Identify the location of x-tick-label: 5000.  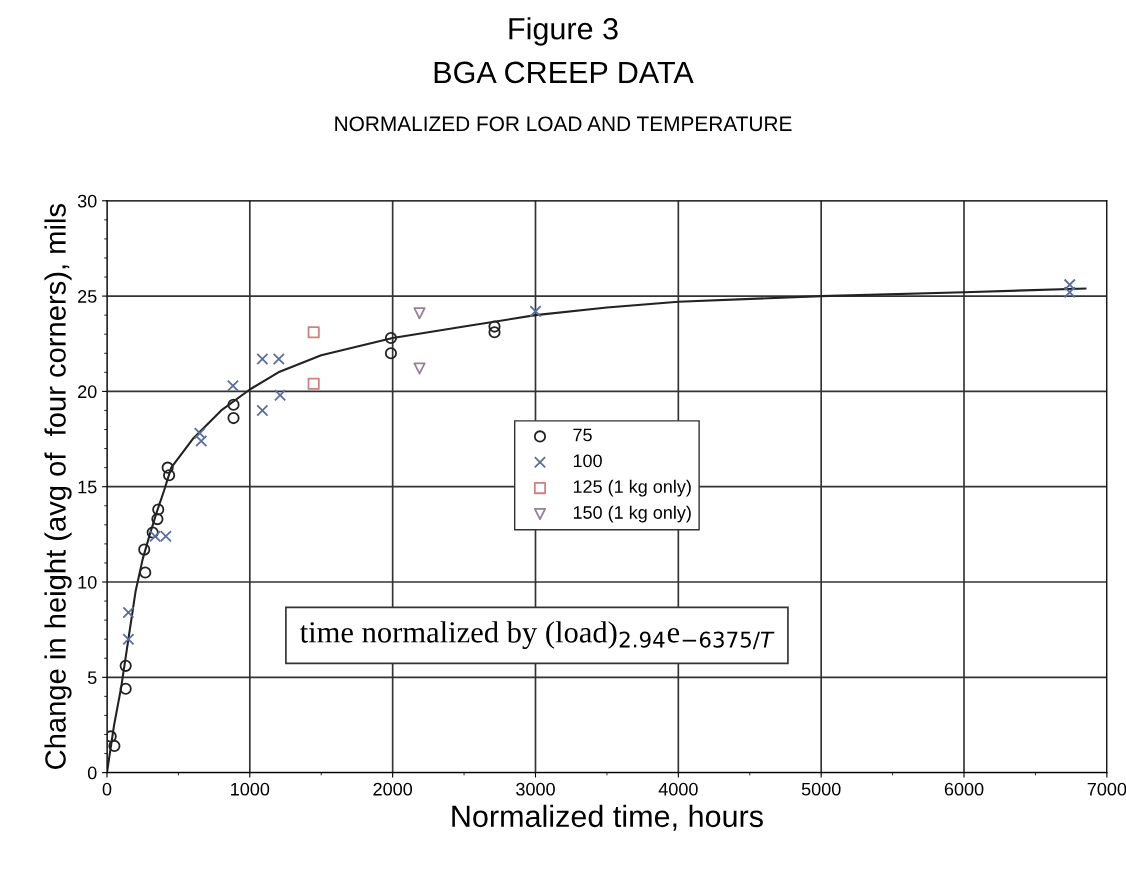
(821, 789).